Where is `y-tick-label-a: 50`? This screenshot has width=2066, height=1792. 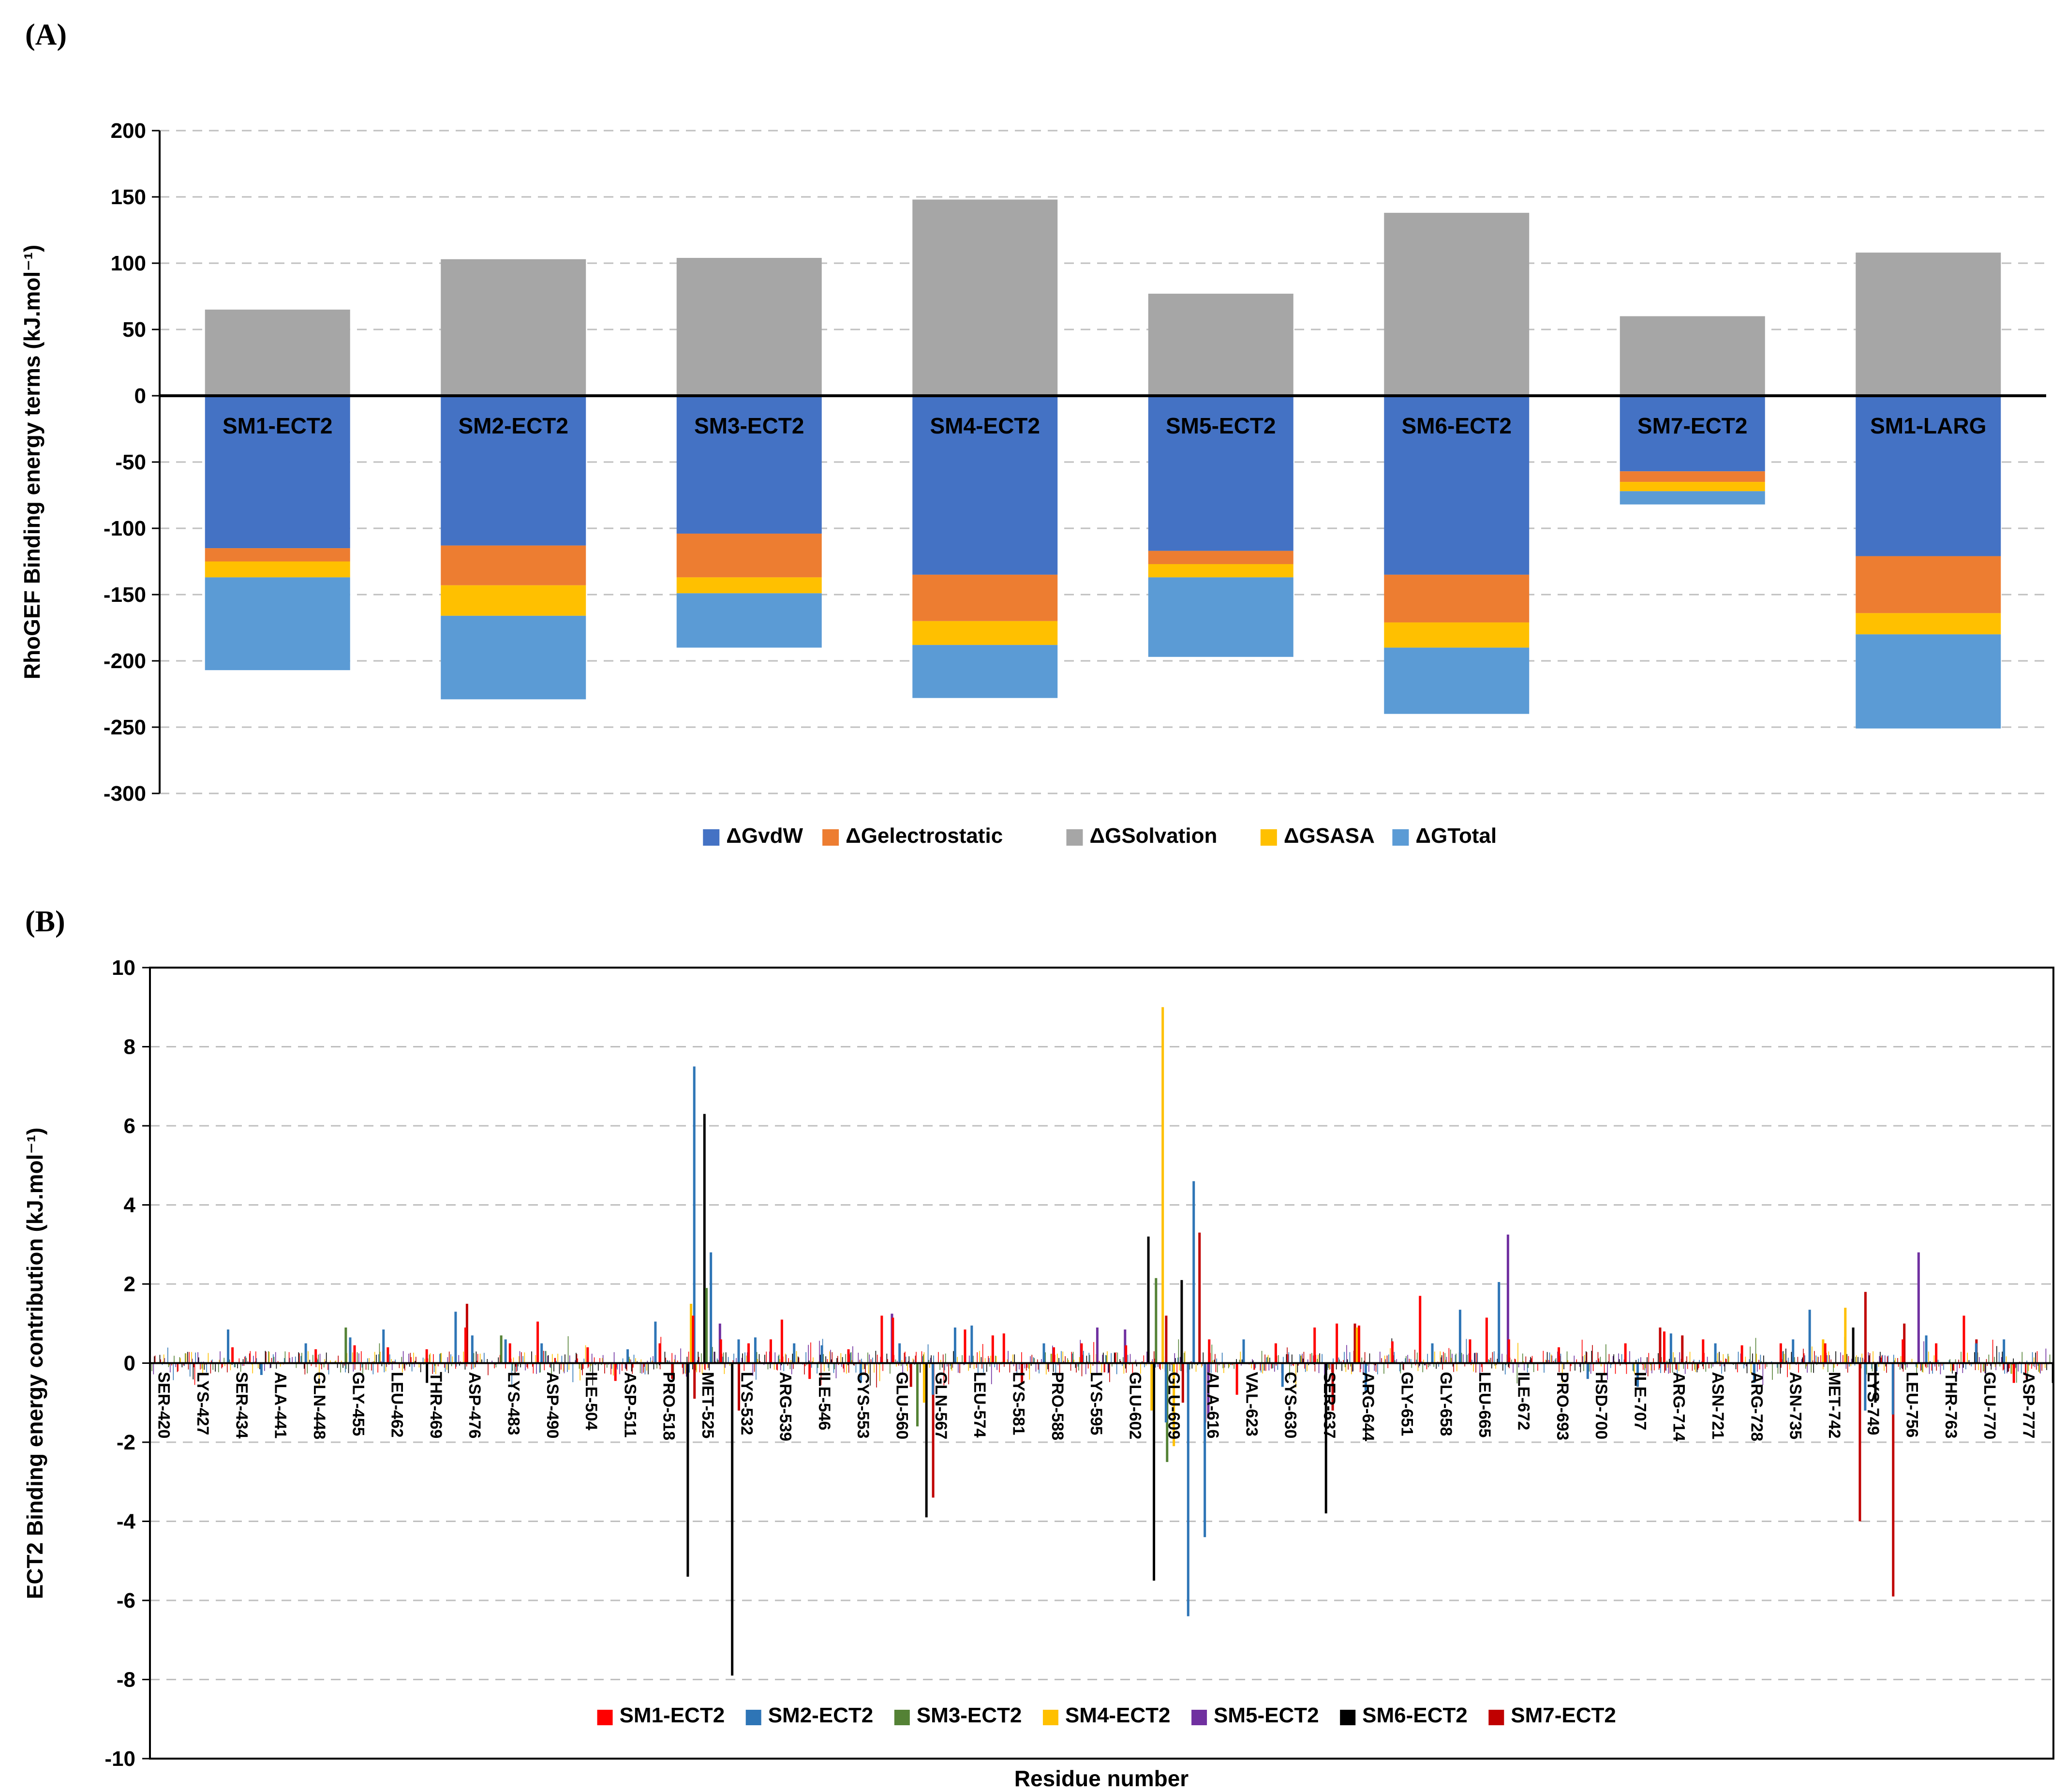 y-tick-label-a: 50 is located at coordinates (134, 330).